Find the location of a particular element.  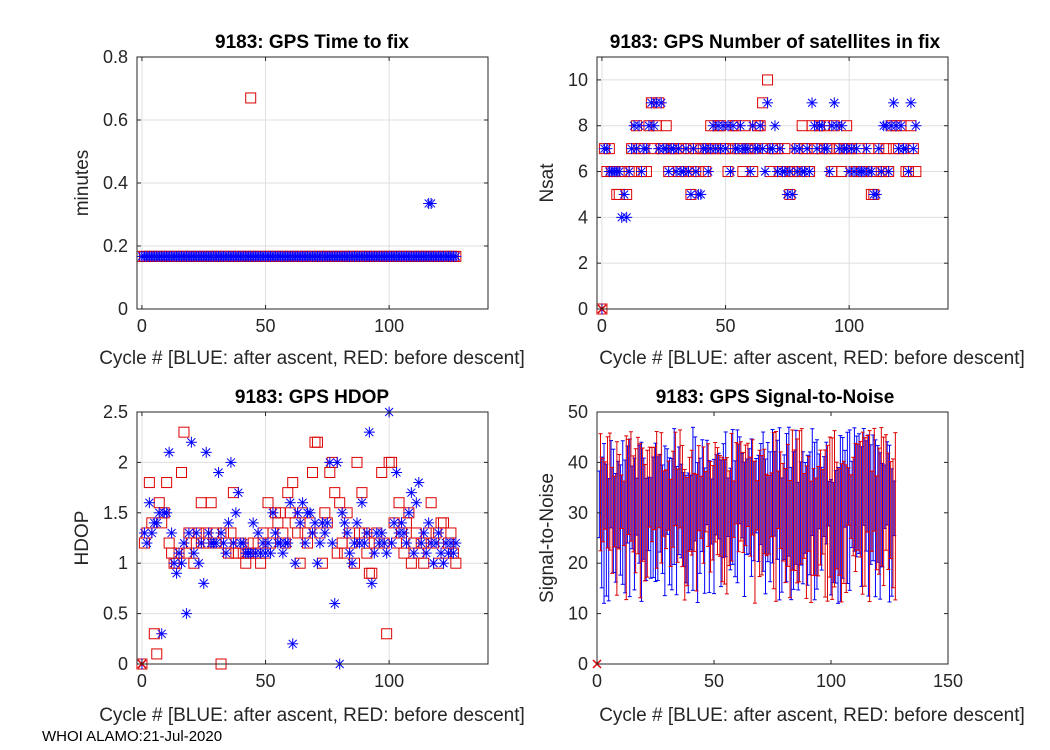

chart-title: 9183: GPS Time to fix is located at coordinates (312, 42).